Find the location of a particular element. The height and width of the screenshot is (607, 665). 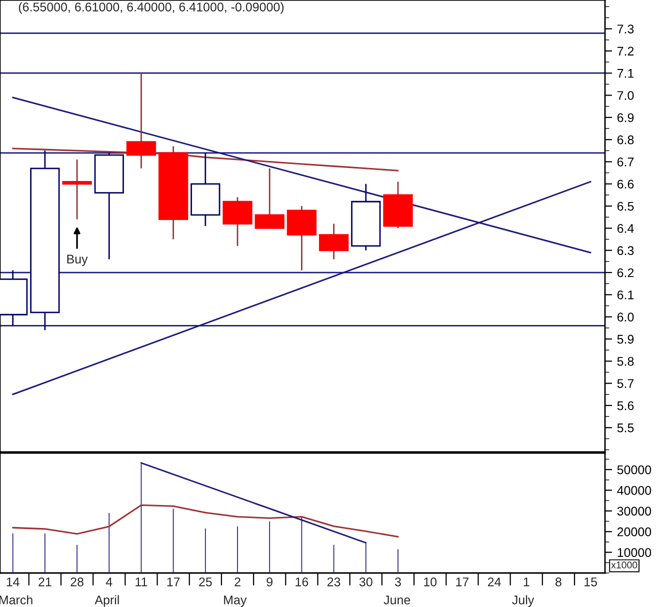

y-tick-label: 7.2 is located at coordinates (625, 51).